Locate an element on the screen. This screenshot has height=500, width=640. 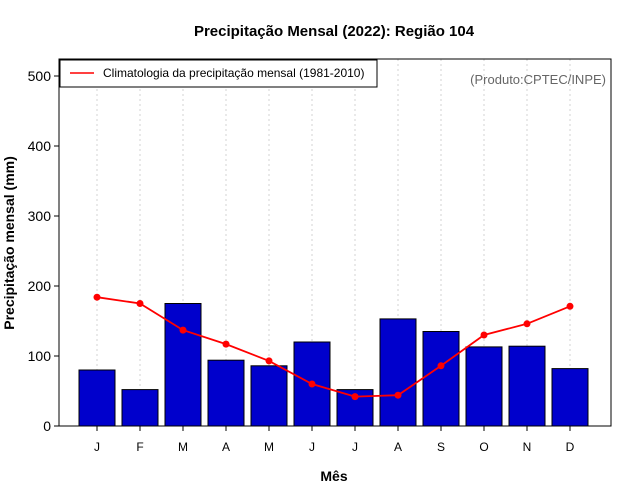
y-tick-label-2: 200 is located at coordinates (40, 286).